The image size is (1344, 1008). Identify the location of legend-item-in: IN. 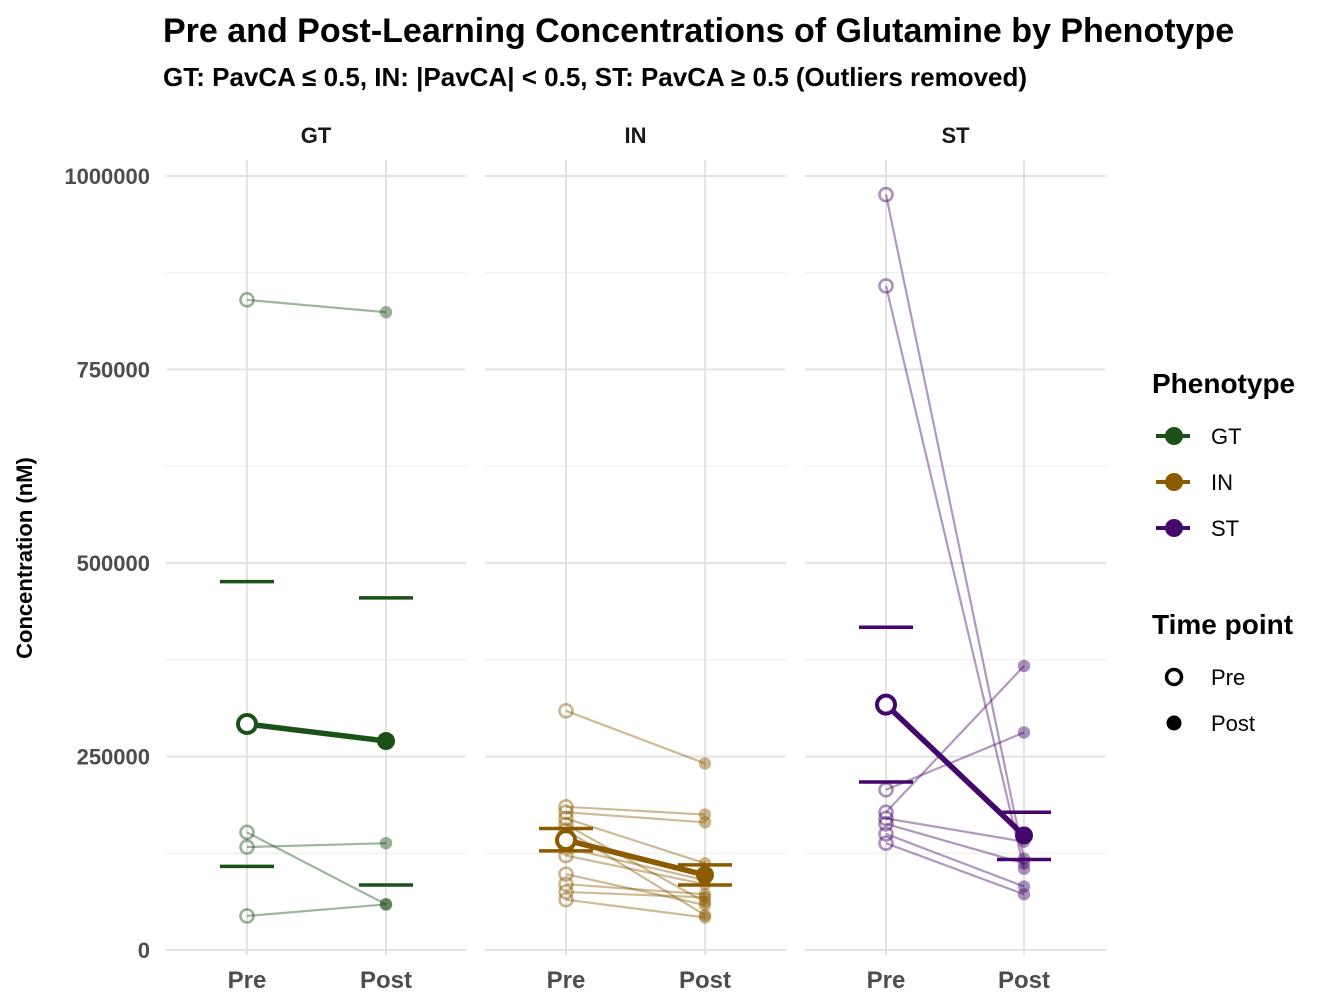
(1194, 482).